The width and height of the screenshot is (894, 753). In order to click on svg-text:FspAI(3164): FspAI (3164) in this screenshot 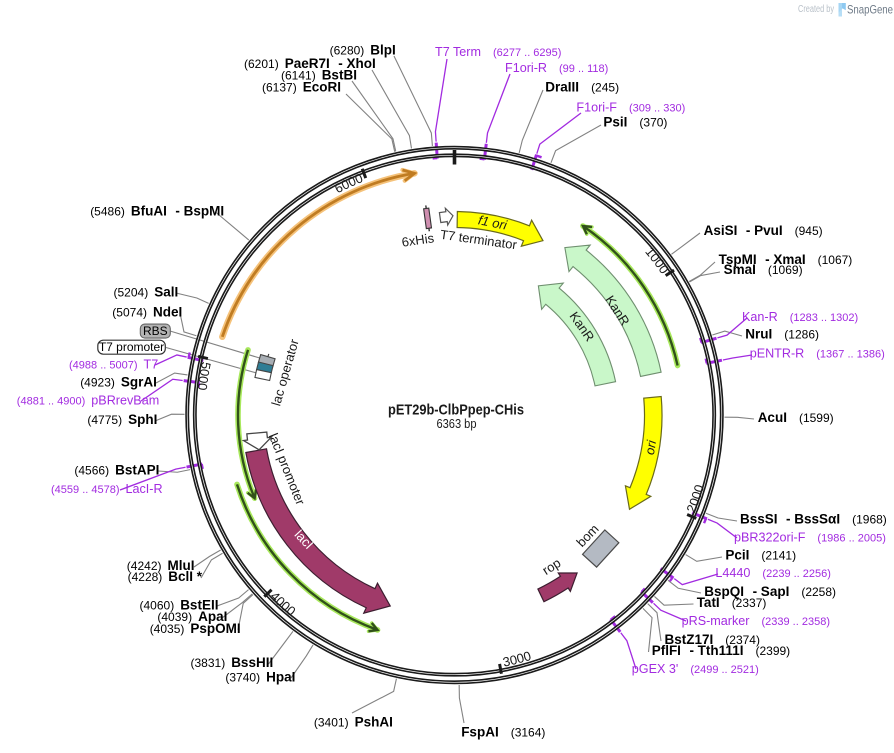, I will do `click(503, 732)`.